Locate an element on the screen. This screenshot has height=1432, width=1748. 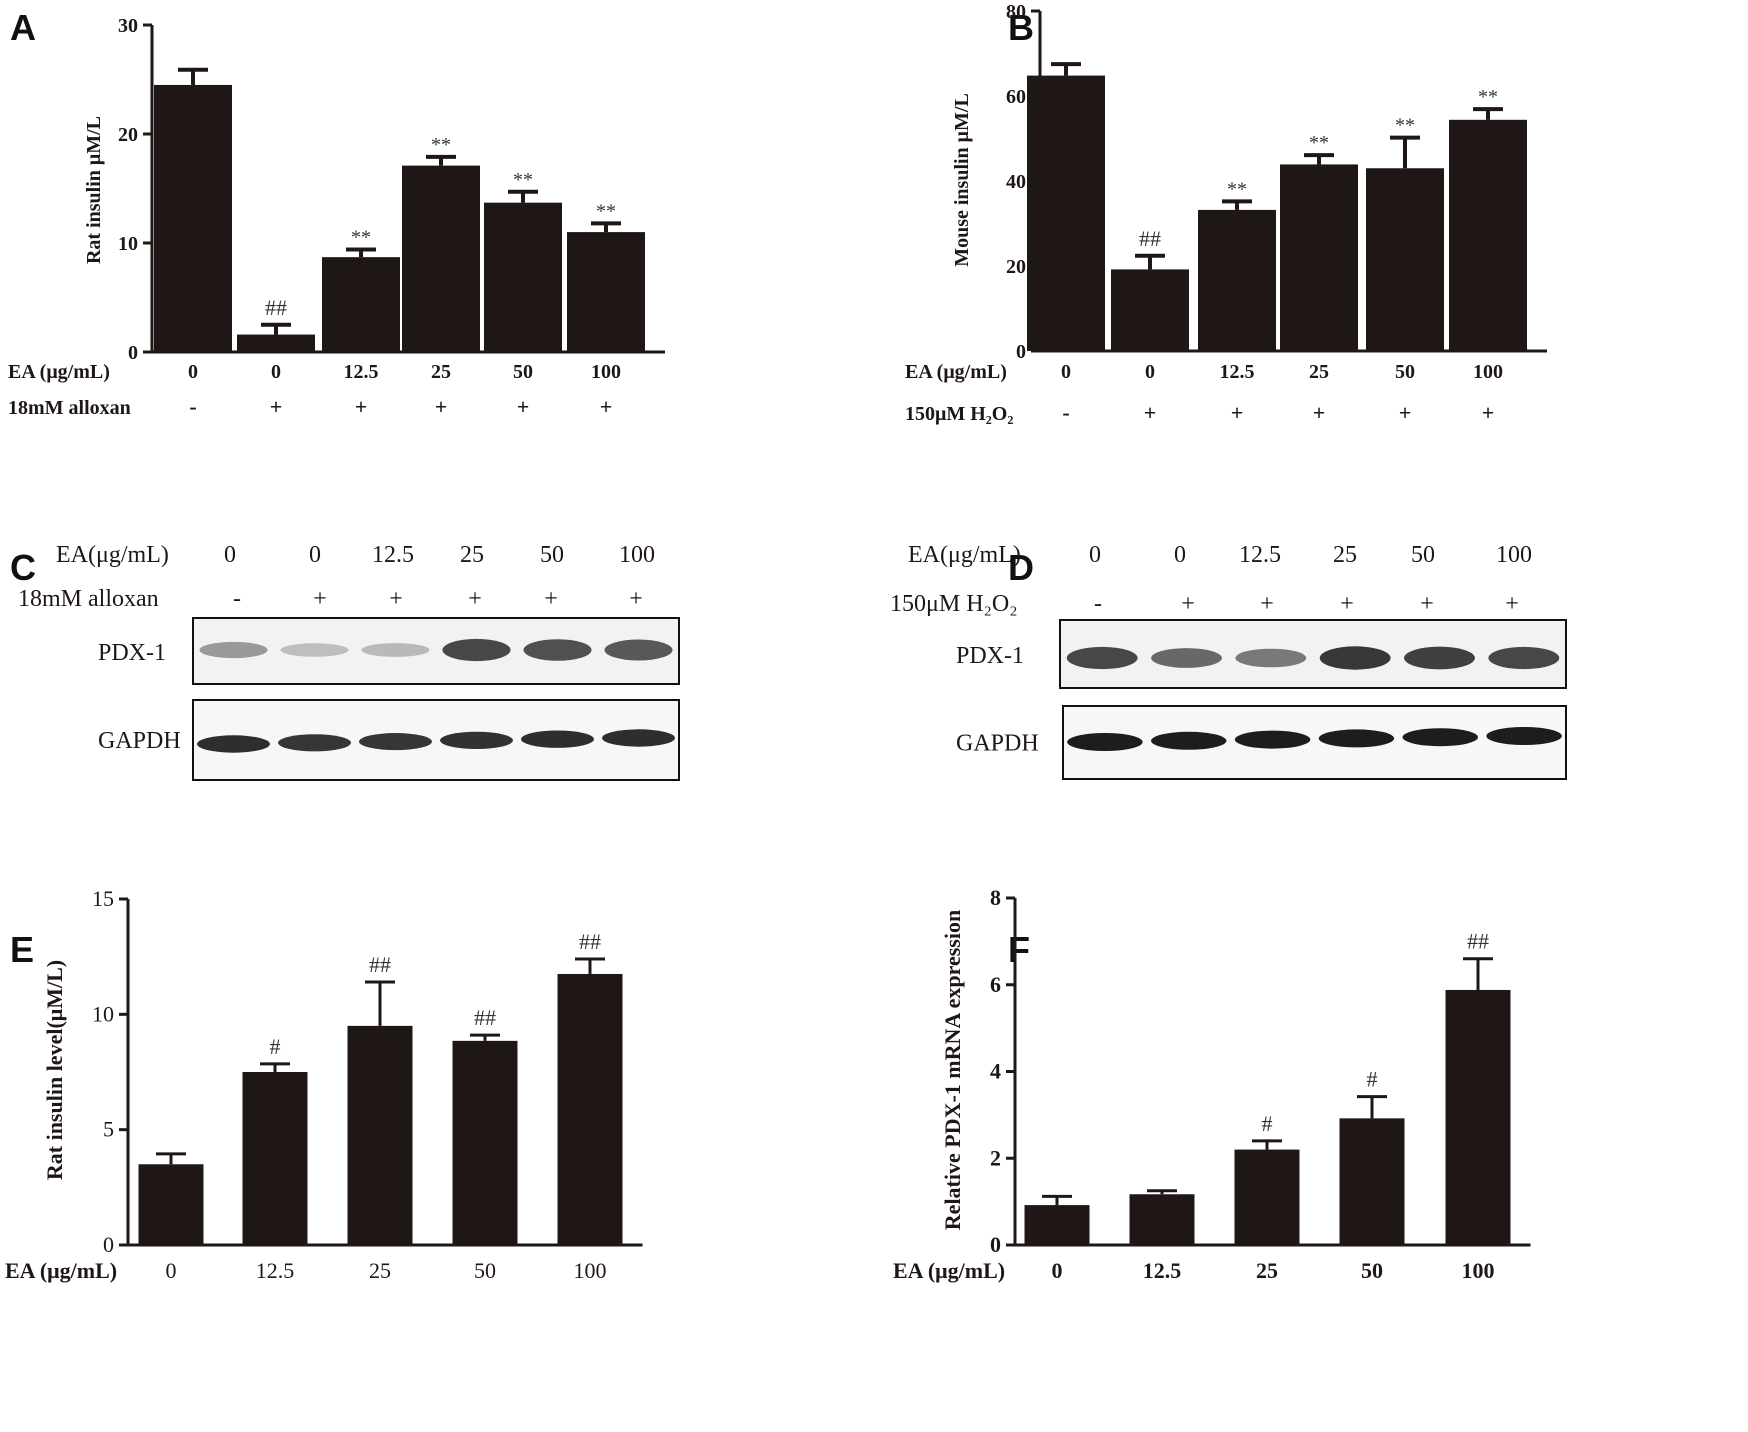
panel-letter-c: C is located at coordinates (23, 567).